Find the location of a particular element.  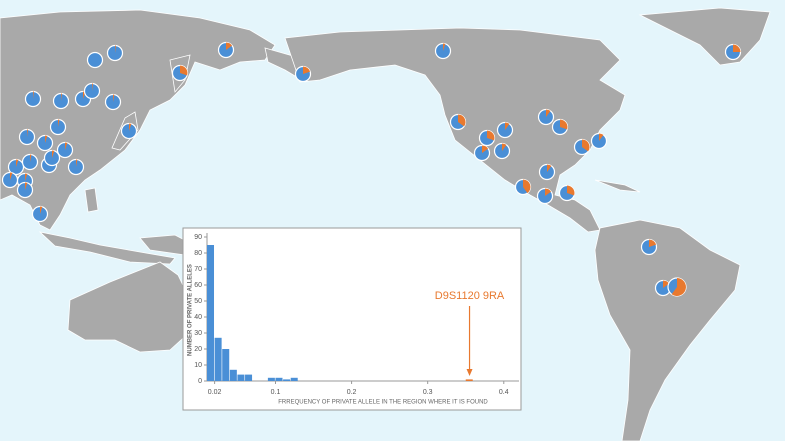

x-tick-label: 0.4 is located at coordinates (504, 392).